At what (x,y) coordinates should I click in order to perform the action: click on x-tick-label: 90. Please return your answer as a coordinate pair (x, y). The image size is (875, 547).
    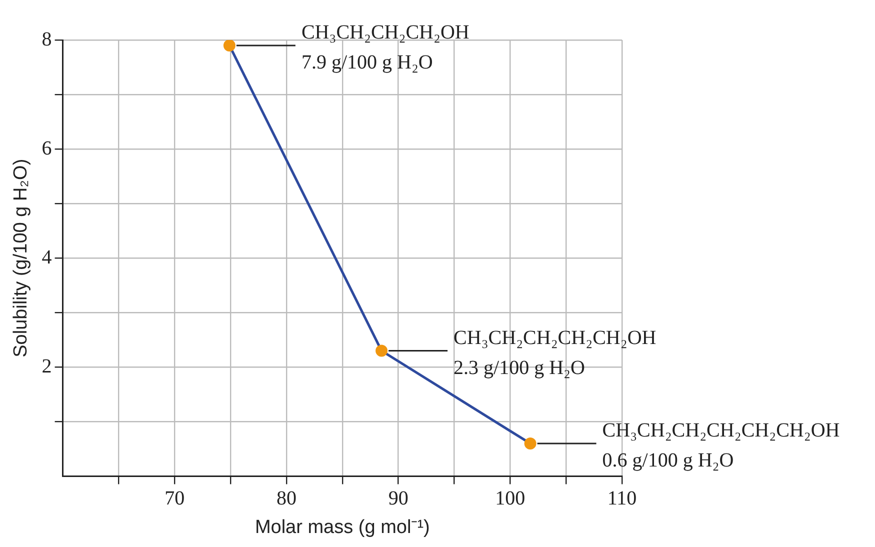
    Looking at the image, I should click on (398, 498).